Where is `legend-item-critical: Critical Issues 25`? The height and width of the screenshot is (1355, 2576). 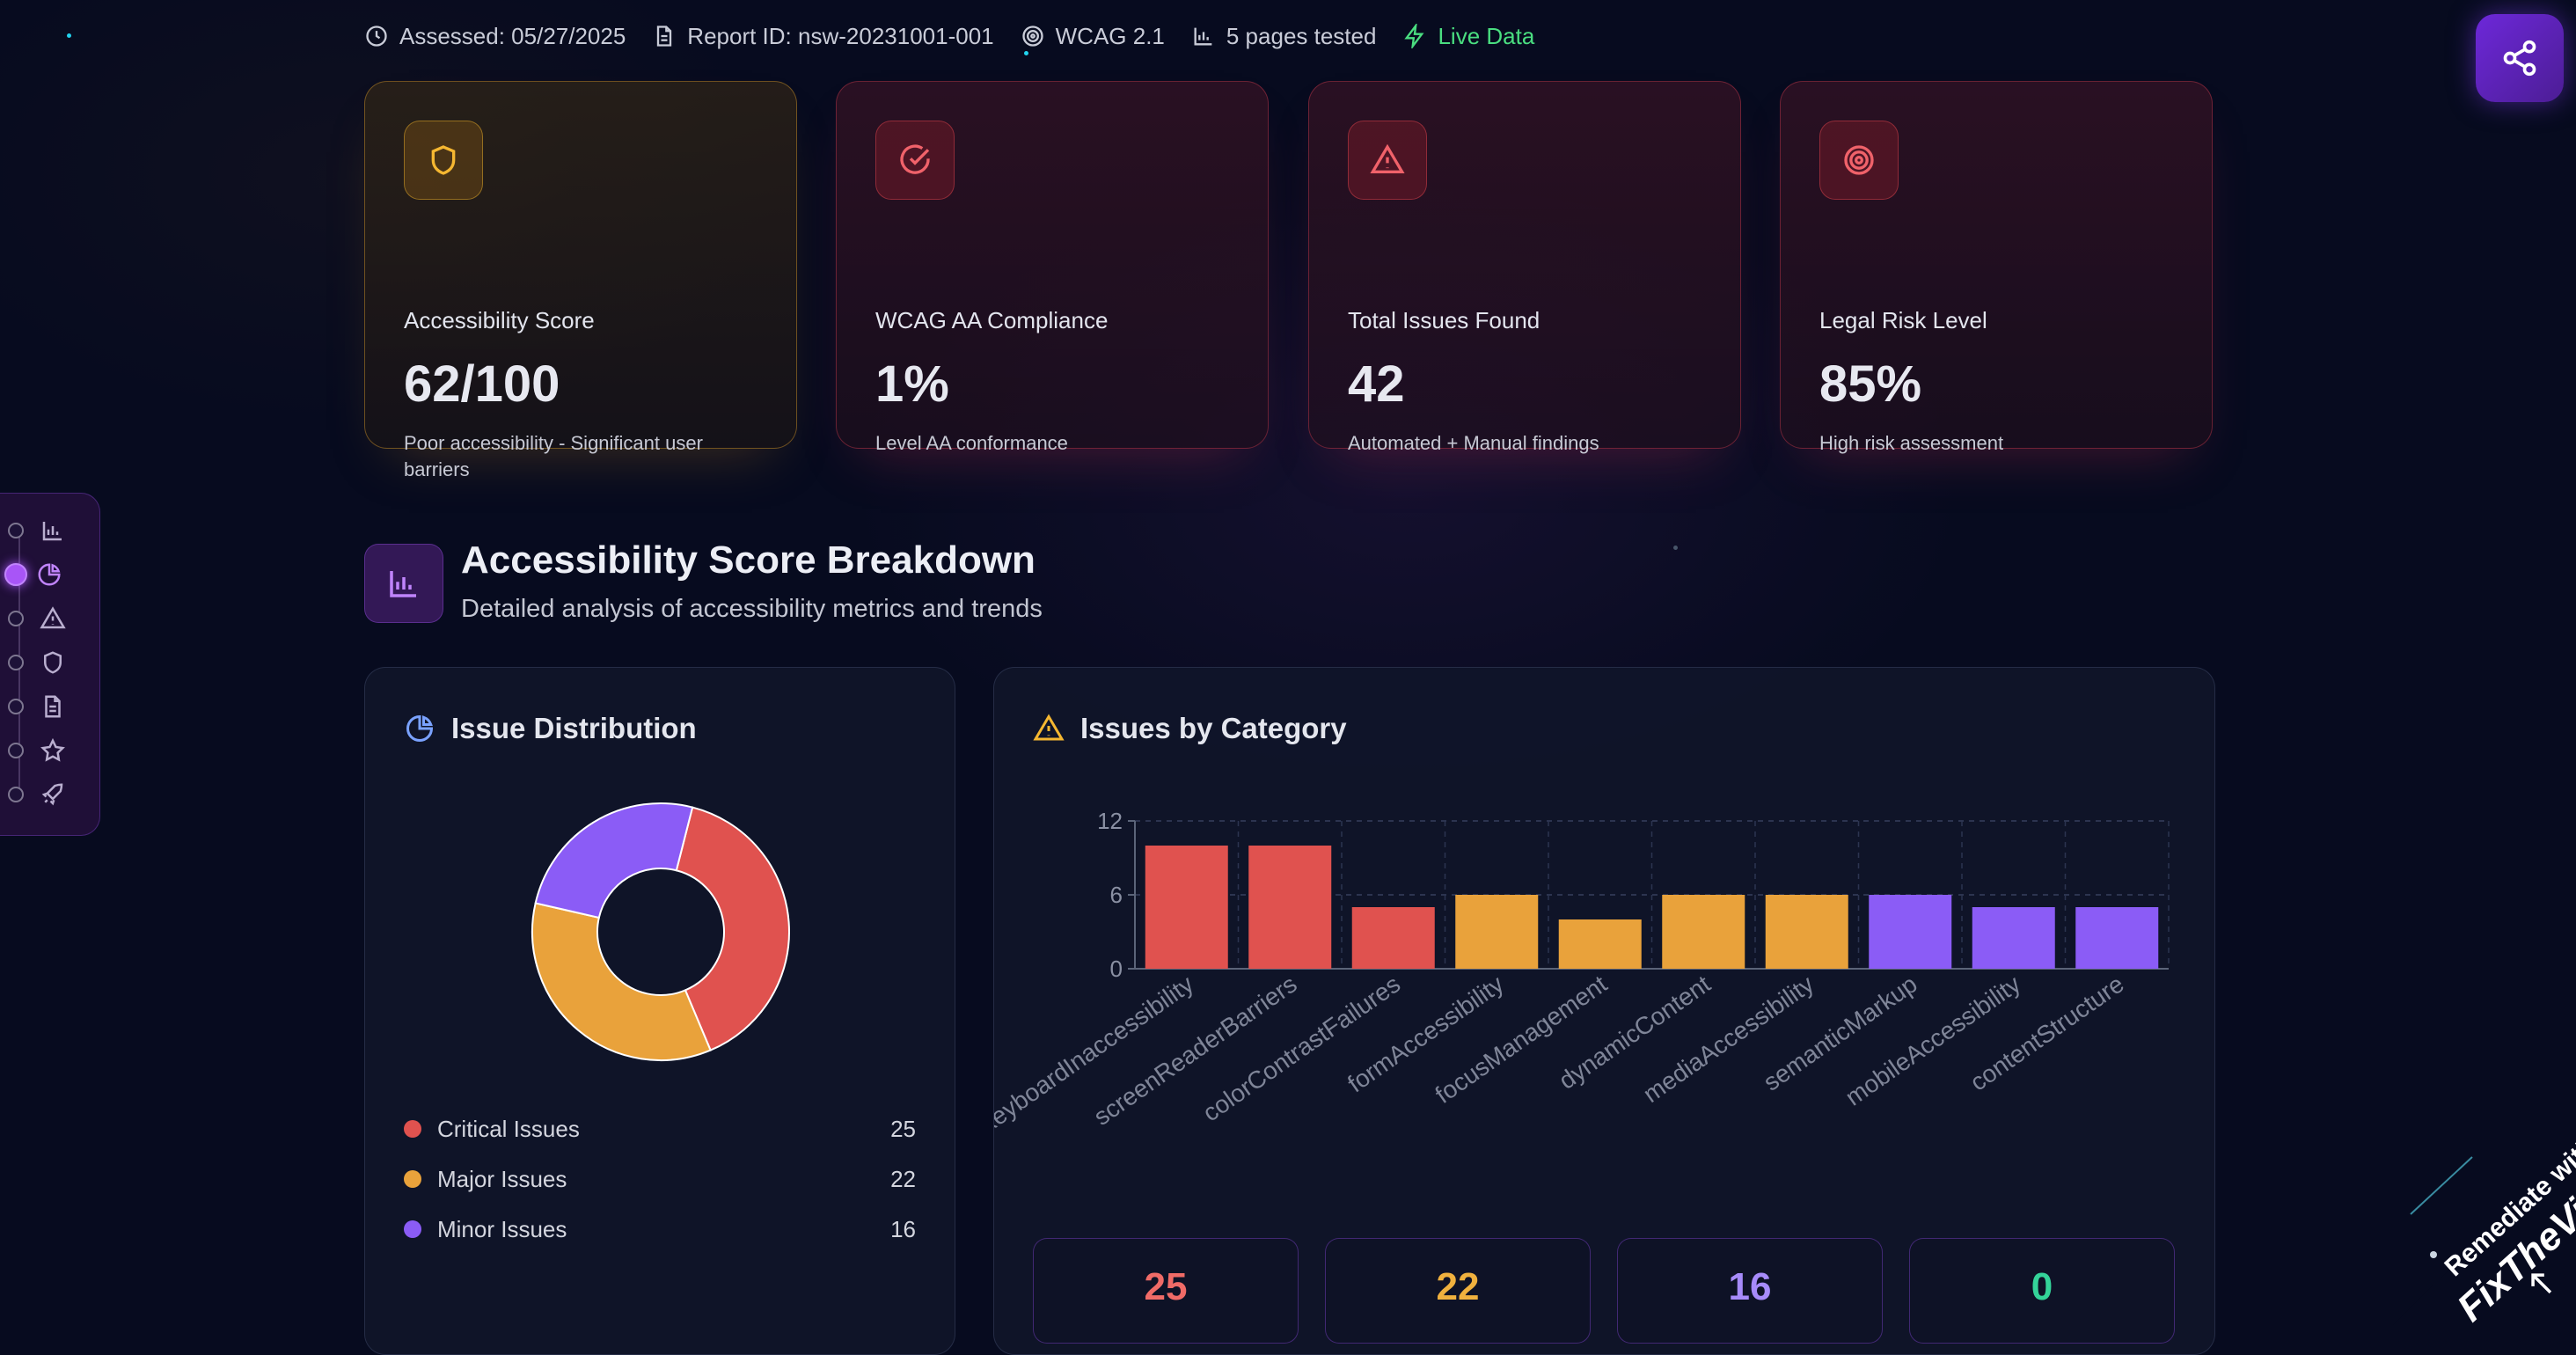 legend-item-critical: Critical Issues 25 is located at coordinates (660, 1128).